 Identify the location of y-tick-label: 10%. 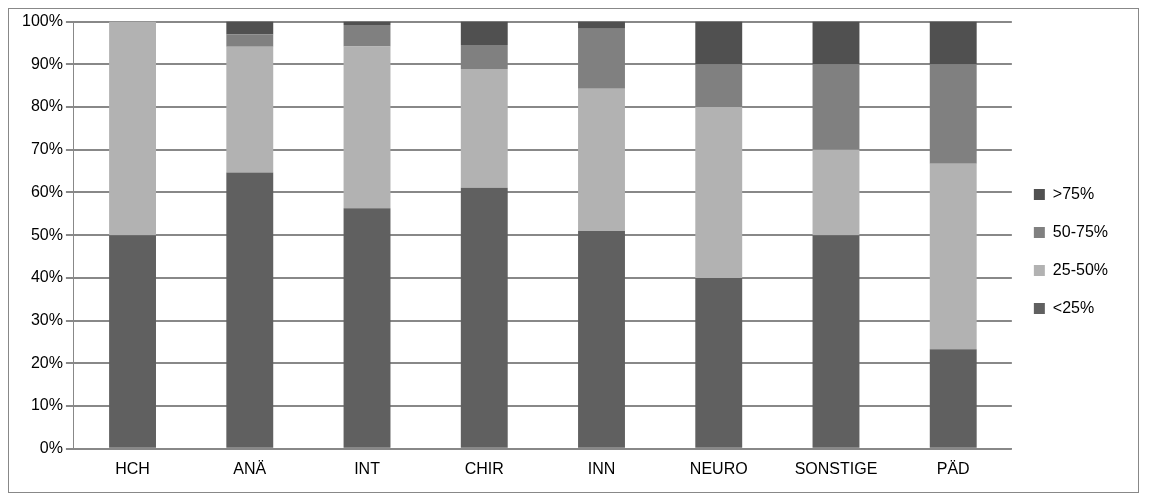
(46, 405).